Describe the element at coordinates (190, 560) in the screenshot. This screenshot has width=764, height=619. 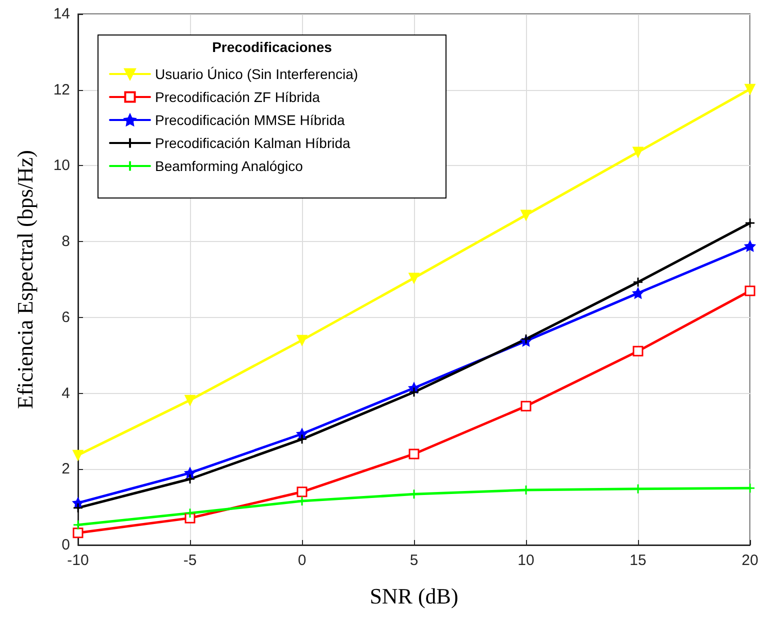
I see `x-tick-label: -5` at that location.